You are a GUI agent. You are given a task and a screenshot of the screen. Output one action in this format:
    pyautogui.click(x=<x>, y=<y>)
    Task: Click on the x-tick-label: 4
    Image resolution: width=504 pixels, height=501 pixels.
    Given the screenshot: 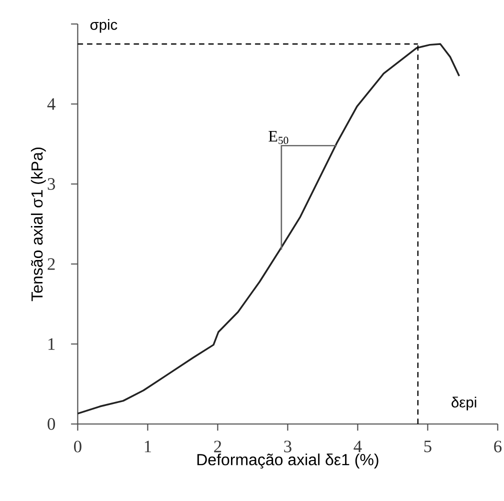 What is the action you would take?
    pyautogui.click(x=358, y=446)
    